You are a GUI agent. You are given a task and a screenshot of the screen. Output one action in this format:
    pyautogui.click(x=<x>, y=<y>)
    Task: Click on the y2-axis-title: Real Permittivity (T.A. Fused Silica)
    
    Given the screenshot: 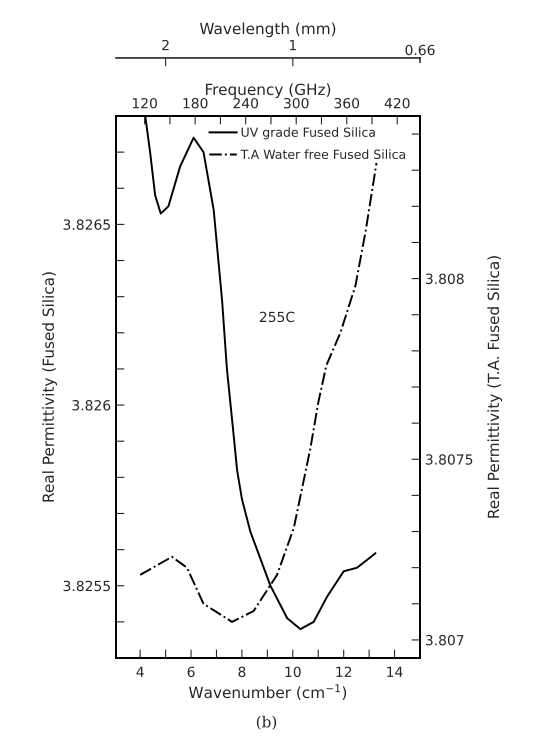 What is the action you would take?
    pyautogui.click(x=494, y=387)
    